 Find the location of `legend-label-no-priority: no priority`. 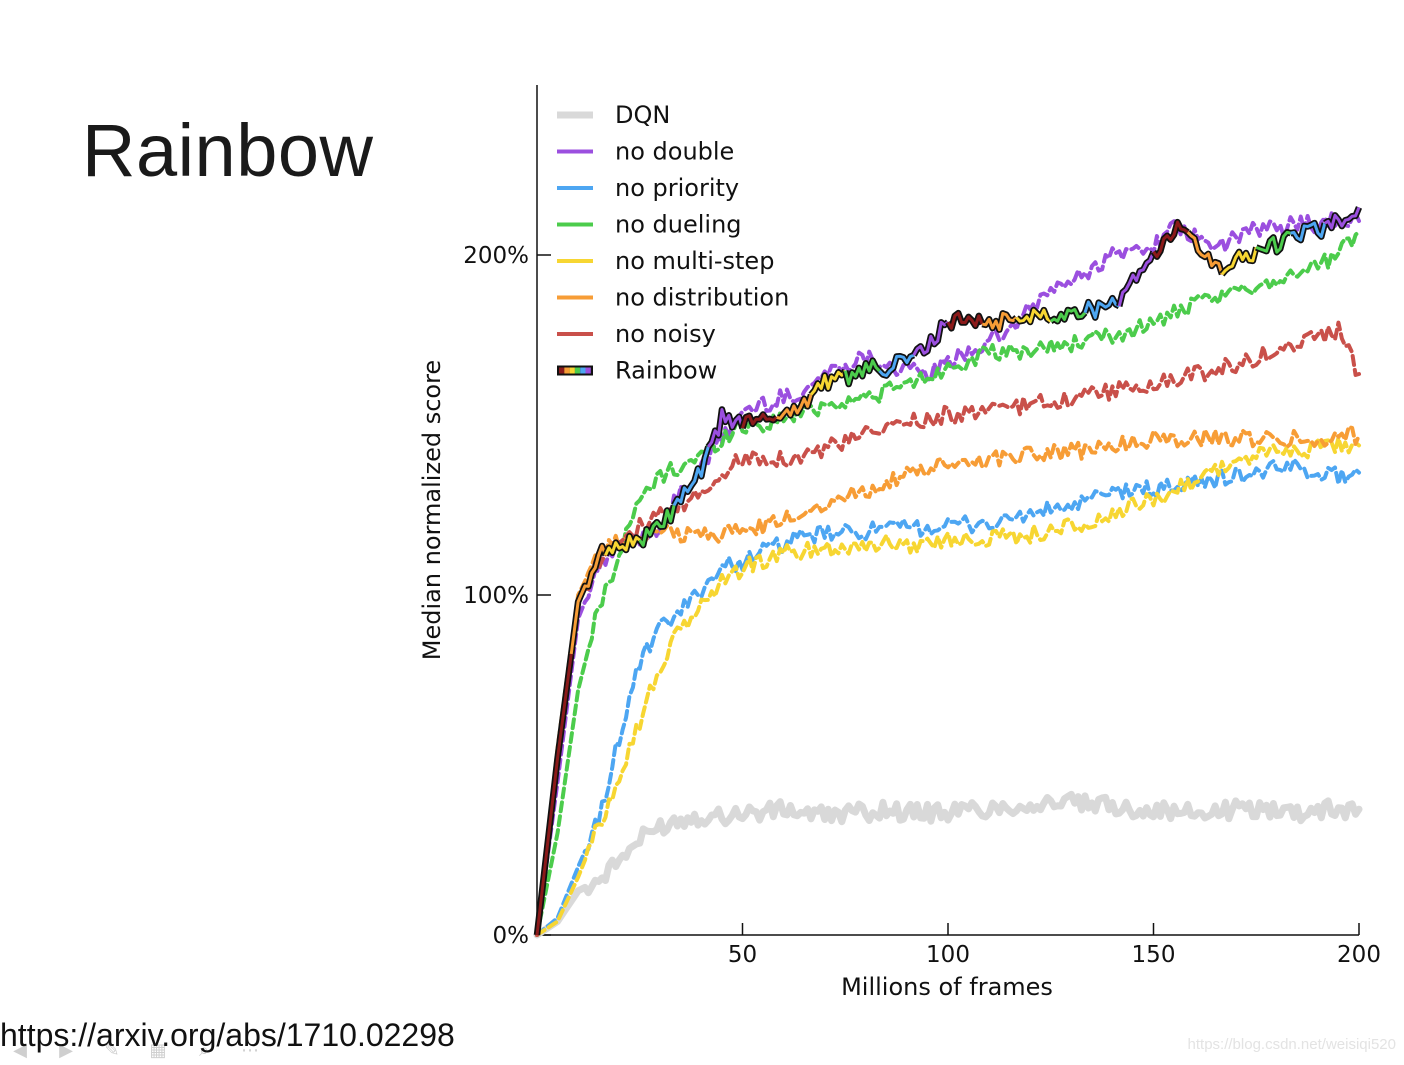

legend-label-no-priority: no priority is located at coordinates (677, 188).